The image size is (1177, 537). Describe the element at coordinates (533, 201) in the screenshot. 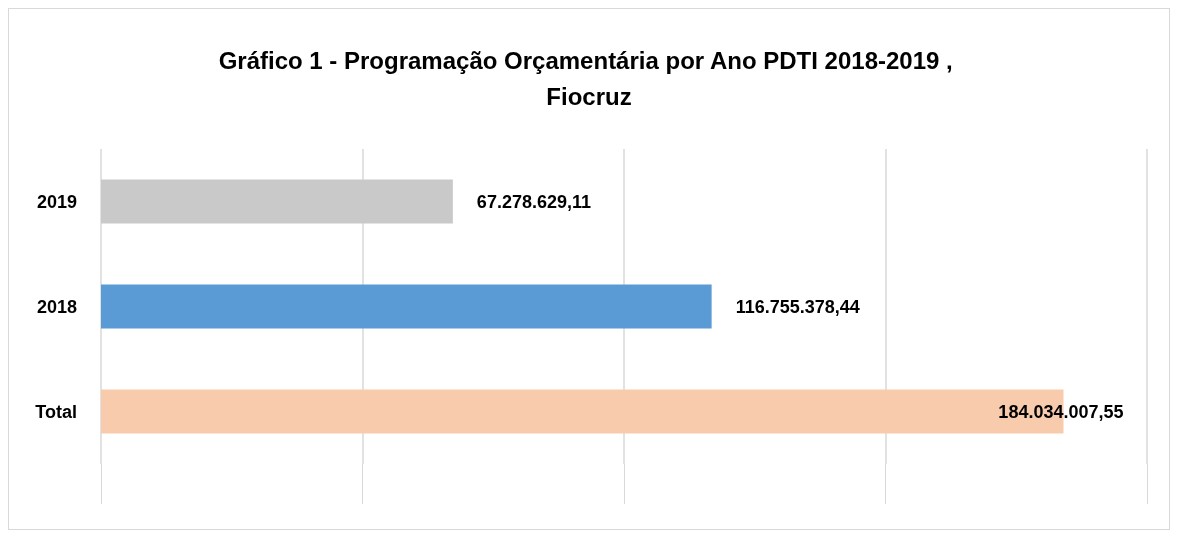

I see `data-label: 67.278.629,11` at that location.